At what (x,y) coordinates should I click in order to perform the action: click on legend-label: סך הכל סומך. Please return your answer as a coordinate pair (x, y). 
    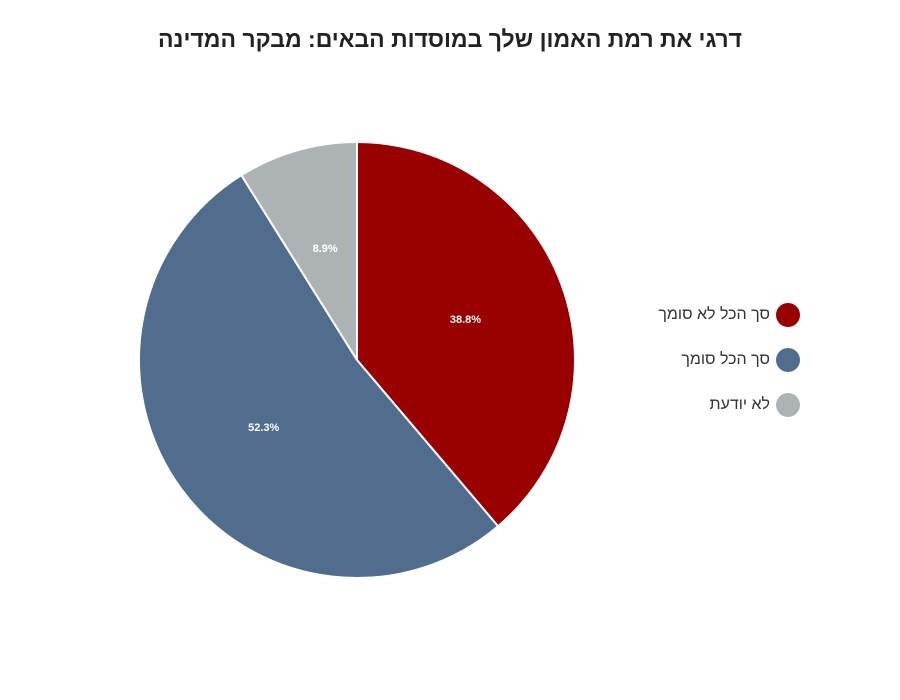
    Looking at the image, I should click on (725, 359).